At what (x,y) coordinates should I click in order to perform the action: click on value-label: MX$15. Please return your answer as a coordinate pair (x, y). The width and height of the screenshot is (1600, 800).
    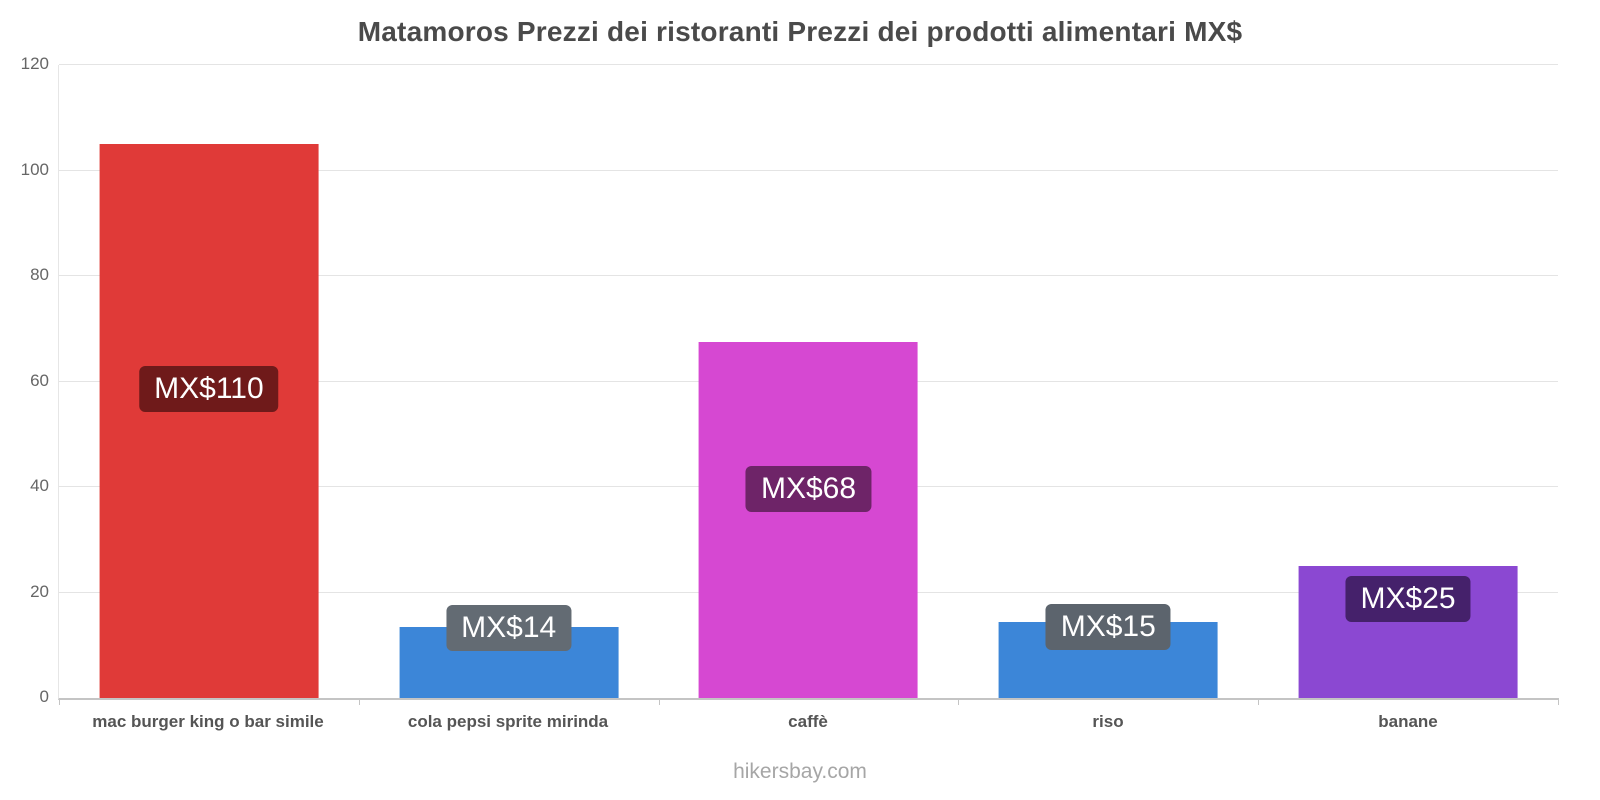
    Looking at the image, I should click on (1108, 627).